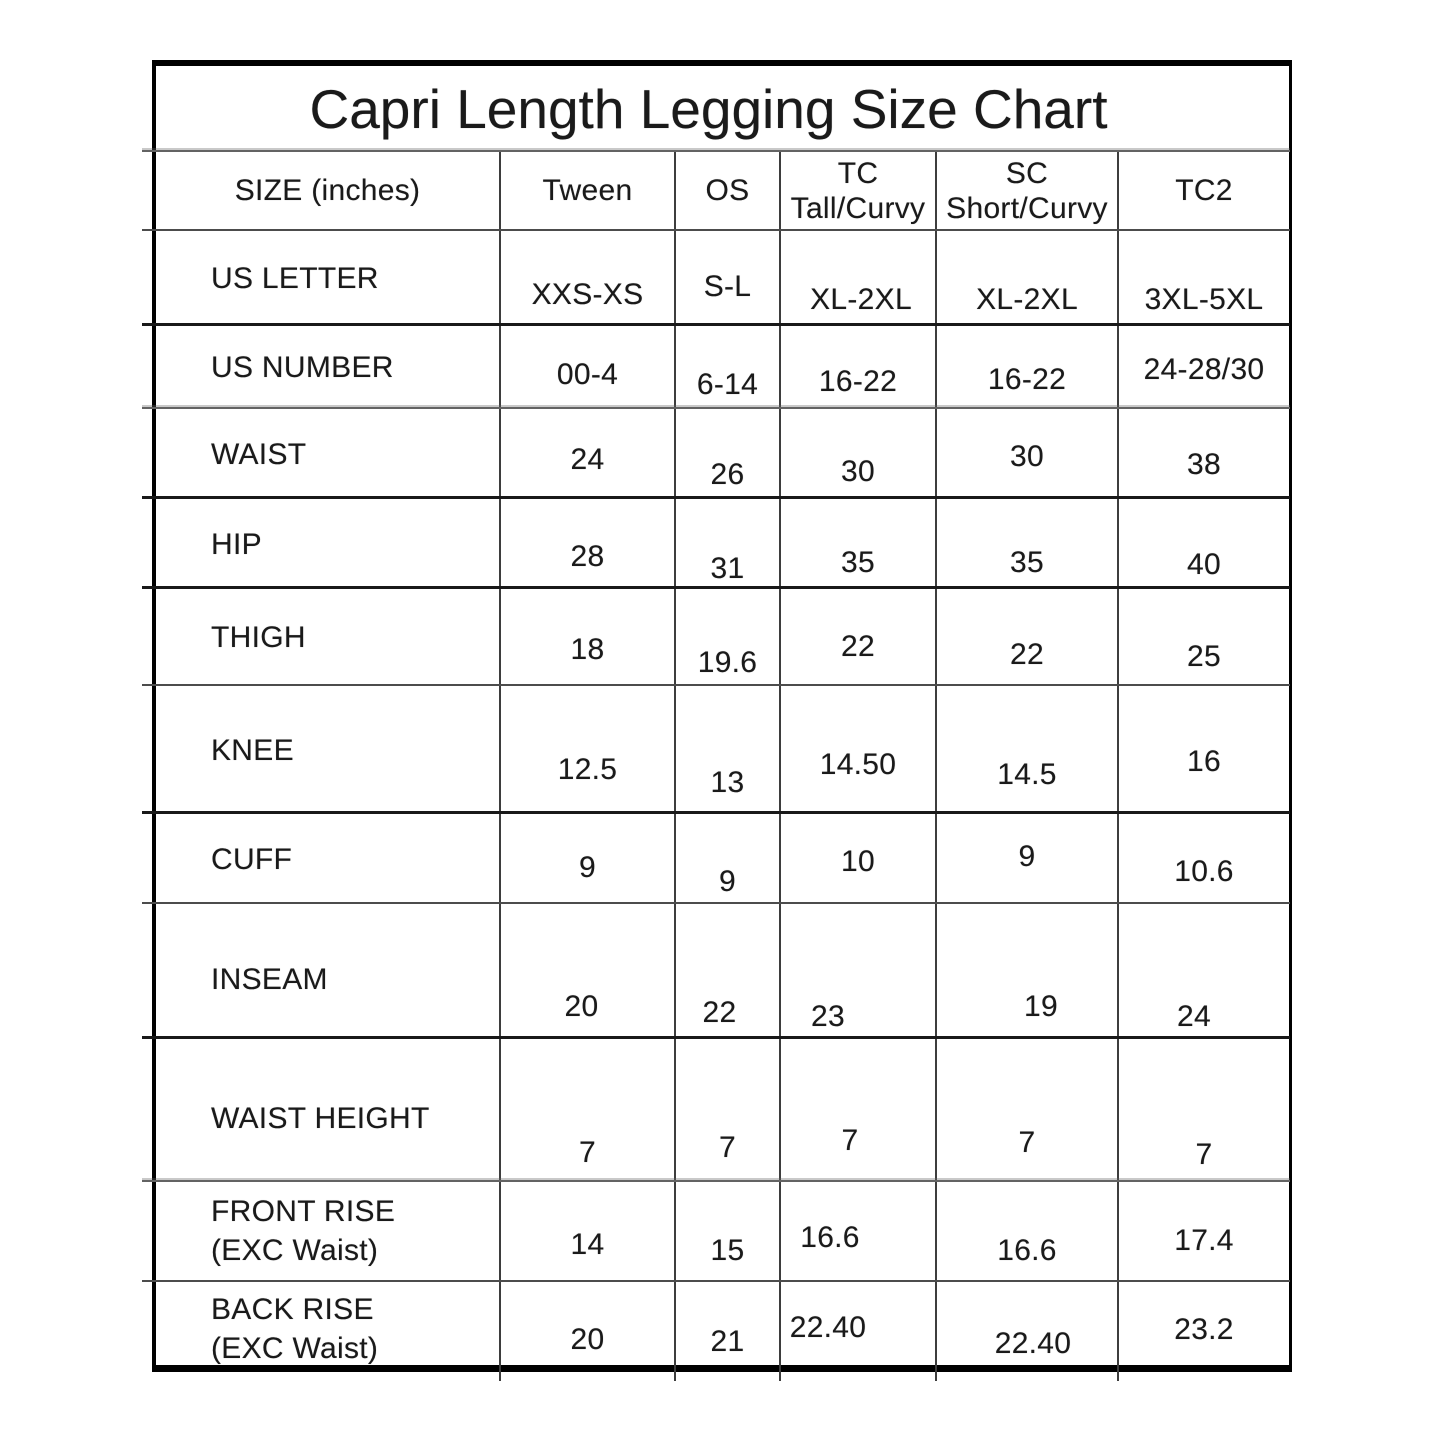  What do you see at coordinates (727, 1250) in the screenshot?
I see `cell-value: 15` at bounding box center [727, 1250].